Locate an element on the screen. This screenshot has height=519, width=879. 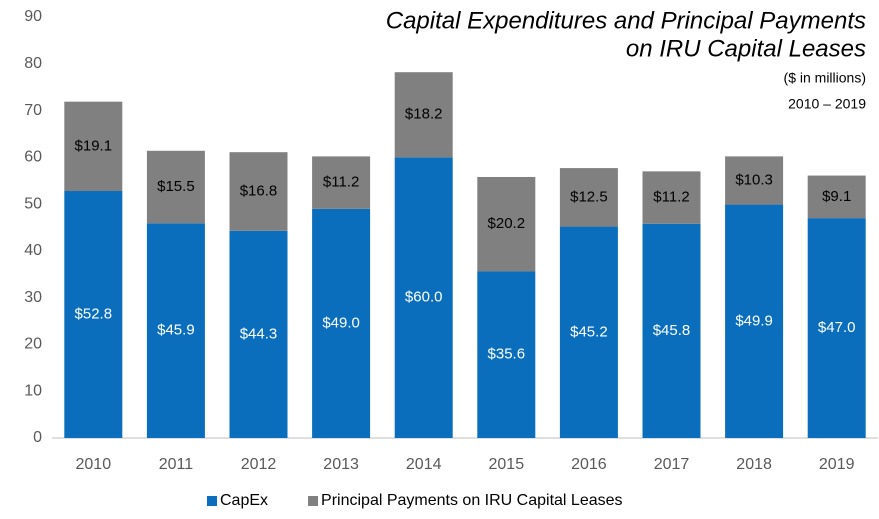
legend-label: Principal Payments on IRU Capital Leases is located at coordinates (471, 500).